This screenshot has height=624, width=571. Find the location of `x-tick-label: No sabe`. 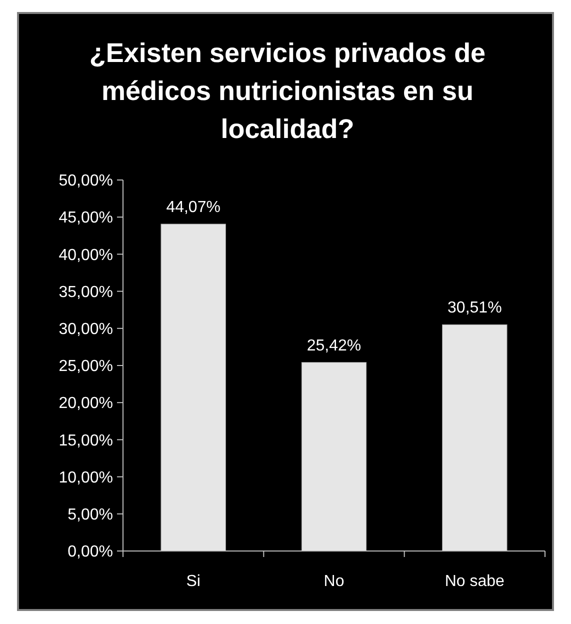

x-tick-label: No sabe is located at coordinates (474, 581).